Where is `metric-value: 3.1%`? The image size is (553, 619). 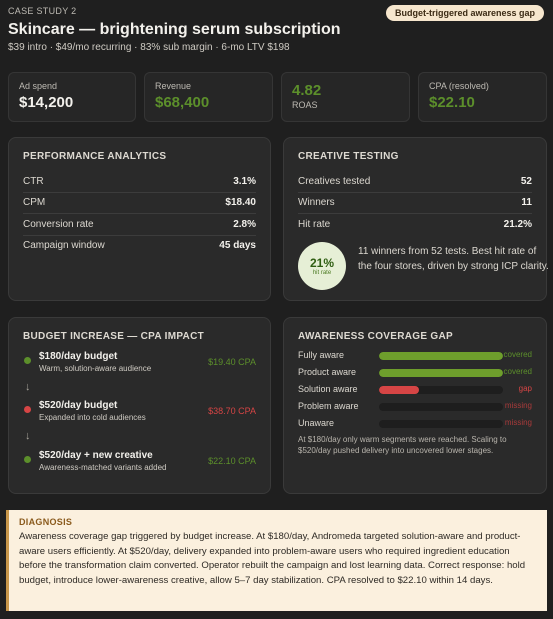
metric-value: 3.1% is located at coordinates (244, 181).